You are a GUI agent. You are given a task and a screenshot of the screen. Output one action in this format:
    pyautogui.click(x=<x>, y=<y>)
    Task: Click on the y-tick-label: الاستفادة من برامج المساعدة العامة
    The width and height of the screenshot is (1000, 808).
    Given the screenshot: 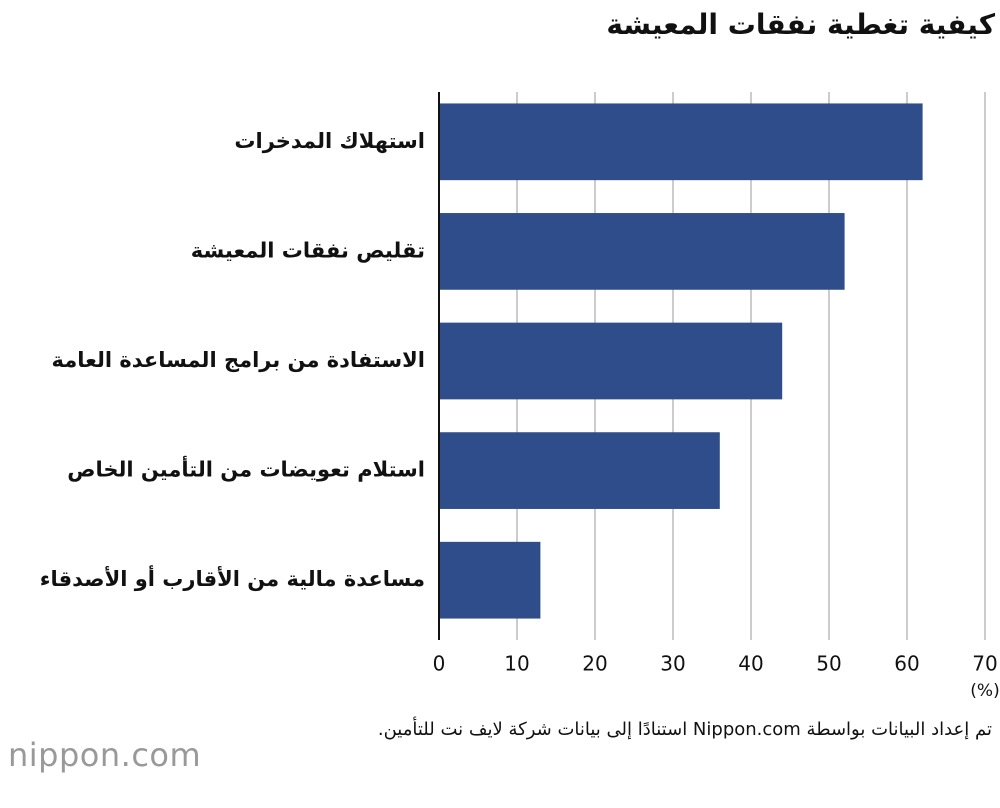 What is the action you would take?
    pyautogui.click(x=238, y=360)
    